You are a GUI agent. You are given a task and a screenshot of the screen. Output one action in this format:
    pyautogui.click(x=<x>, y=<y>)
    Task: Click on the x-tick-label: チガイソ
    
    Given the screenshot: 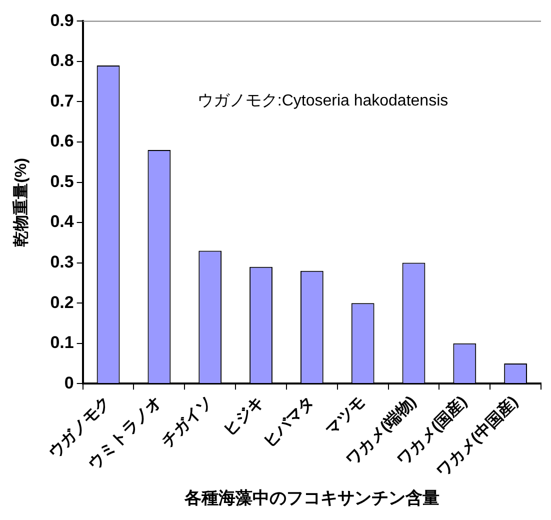 What is the action you would take?
    pyautogui.click(x=187, y=422)
    